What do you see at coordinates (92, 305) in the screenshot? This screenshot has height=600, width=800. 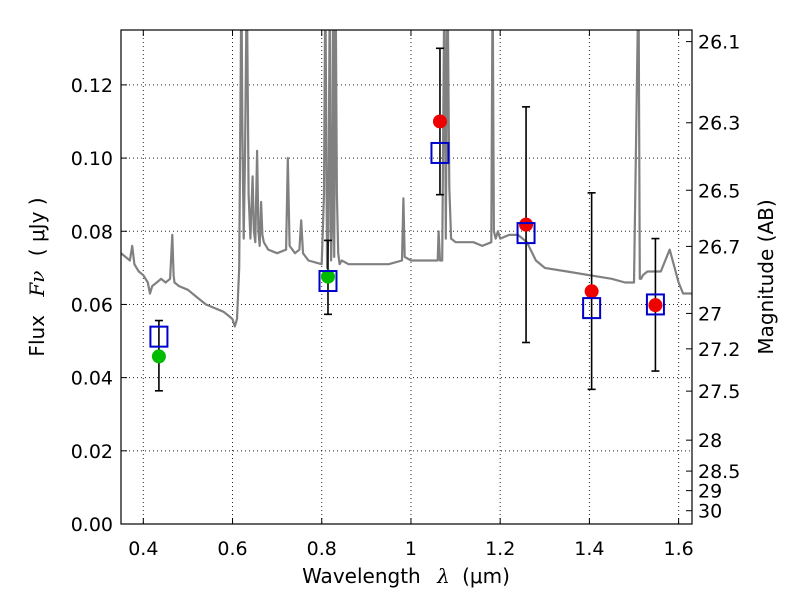 I see `y-tick-label: 0.06` at bounding box center [92, 305].